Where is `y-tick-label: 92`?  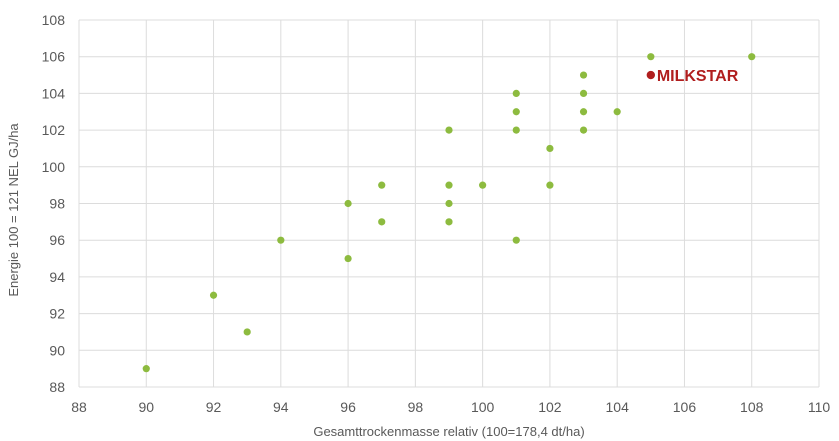
y-tick-label: 92 is located at coordinates (57, 314).